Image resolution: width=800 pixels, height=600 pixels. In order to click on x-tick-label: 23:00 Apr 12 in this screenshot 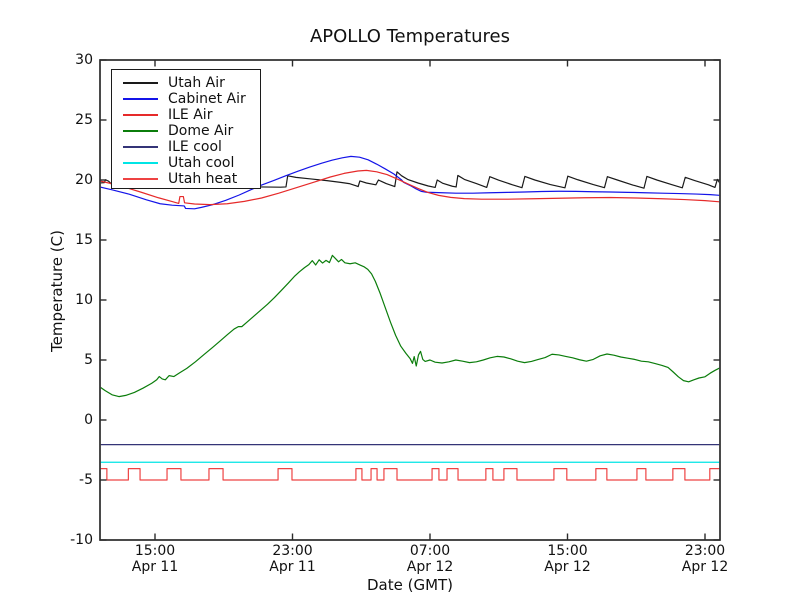, I will do `click(705, 559)`.